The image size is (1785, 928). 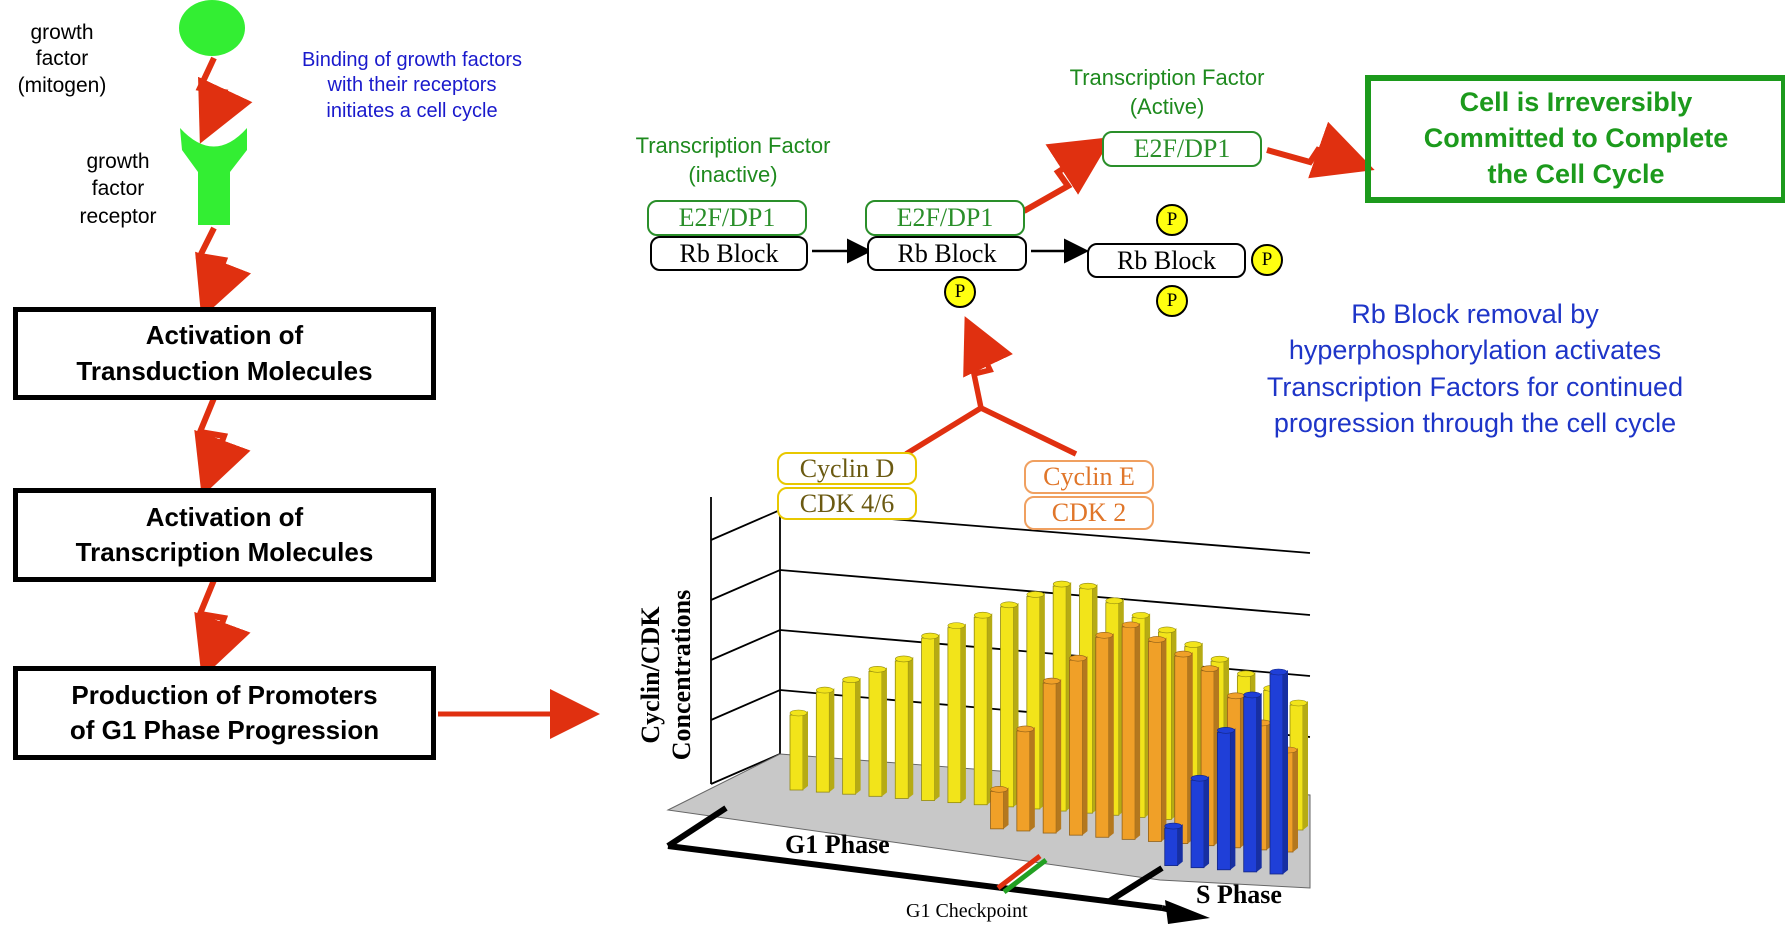 I want to click on cdk2-label: CDK 2, so click(x=1089, y=513).